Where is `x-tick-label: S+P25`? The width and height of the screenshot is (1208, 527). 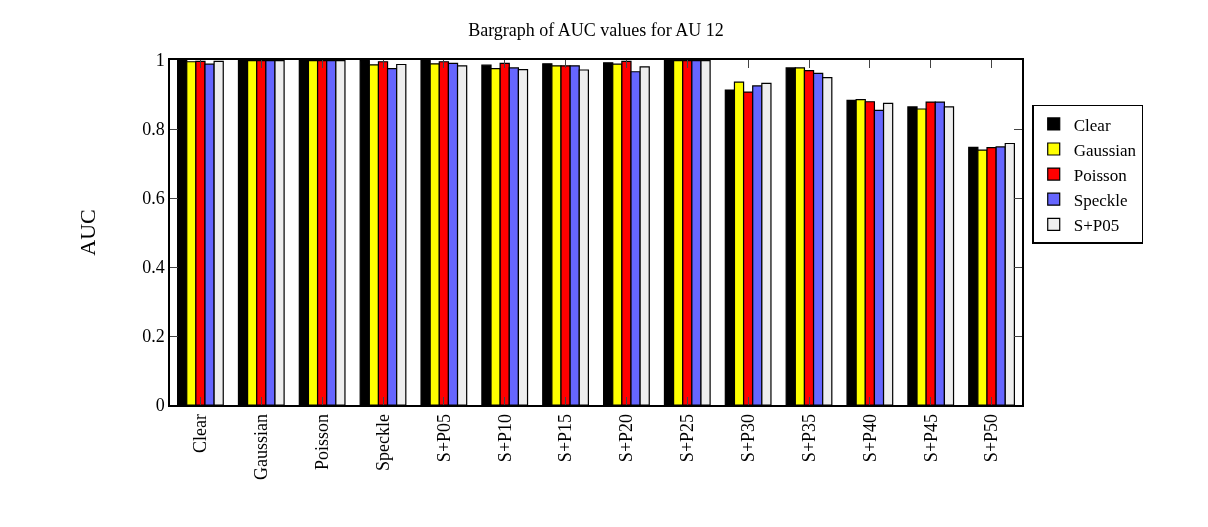 x-tick-label: S+P25 is located at coordinates (687, 438).